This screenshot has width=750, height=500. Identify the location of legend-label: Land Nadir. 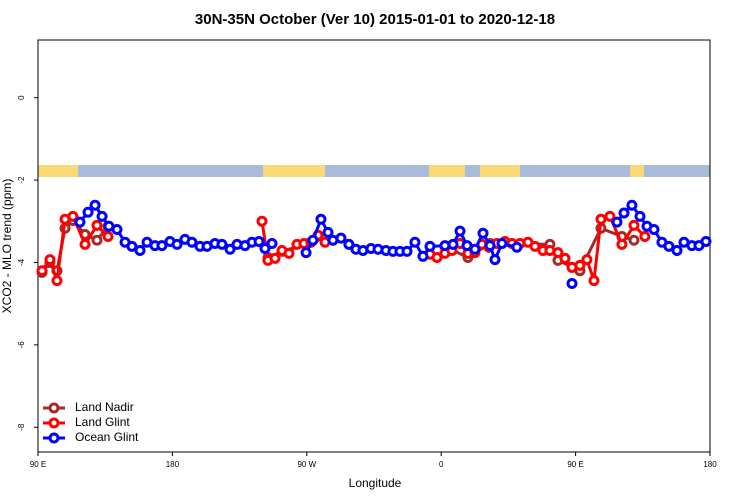
(104, 407).